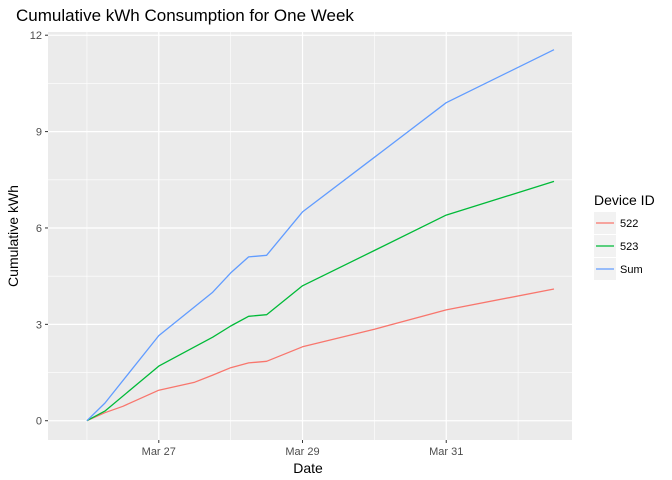 The image size is (672, 480). What do you see at coordinates (36, 36) in the screenshot?
I see `y-tick-label: 12` at bounding box center [36, 36].